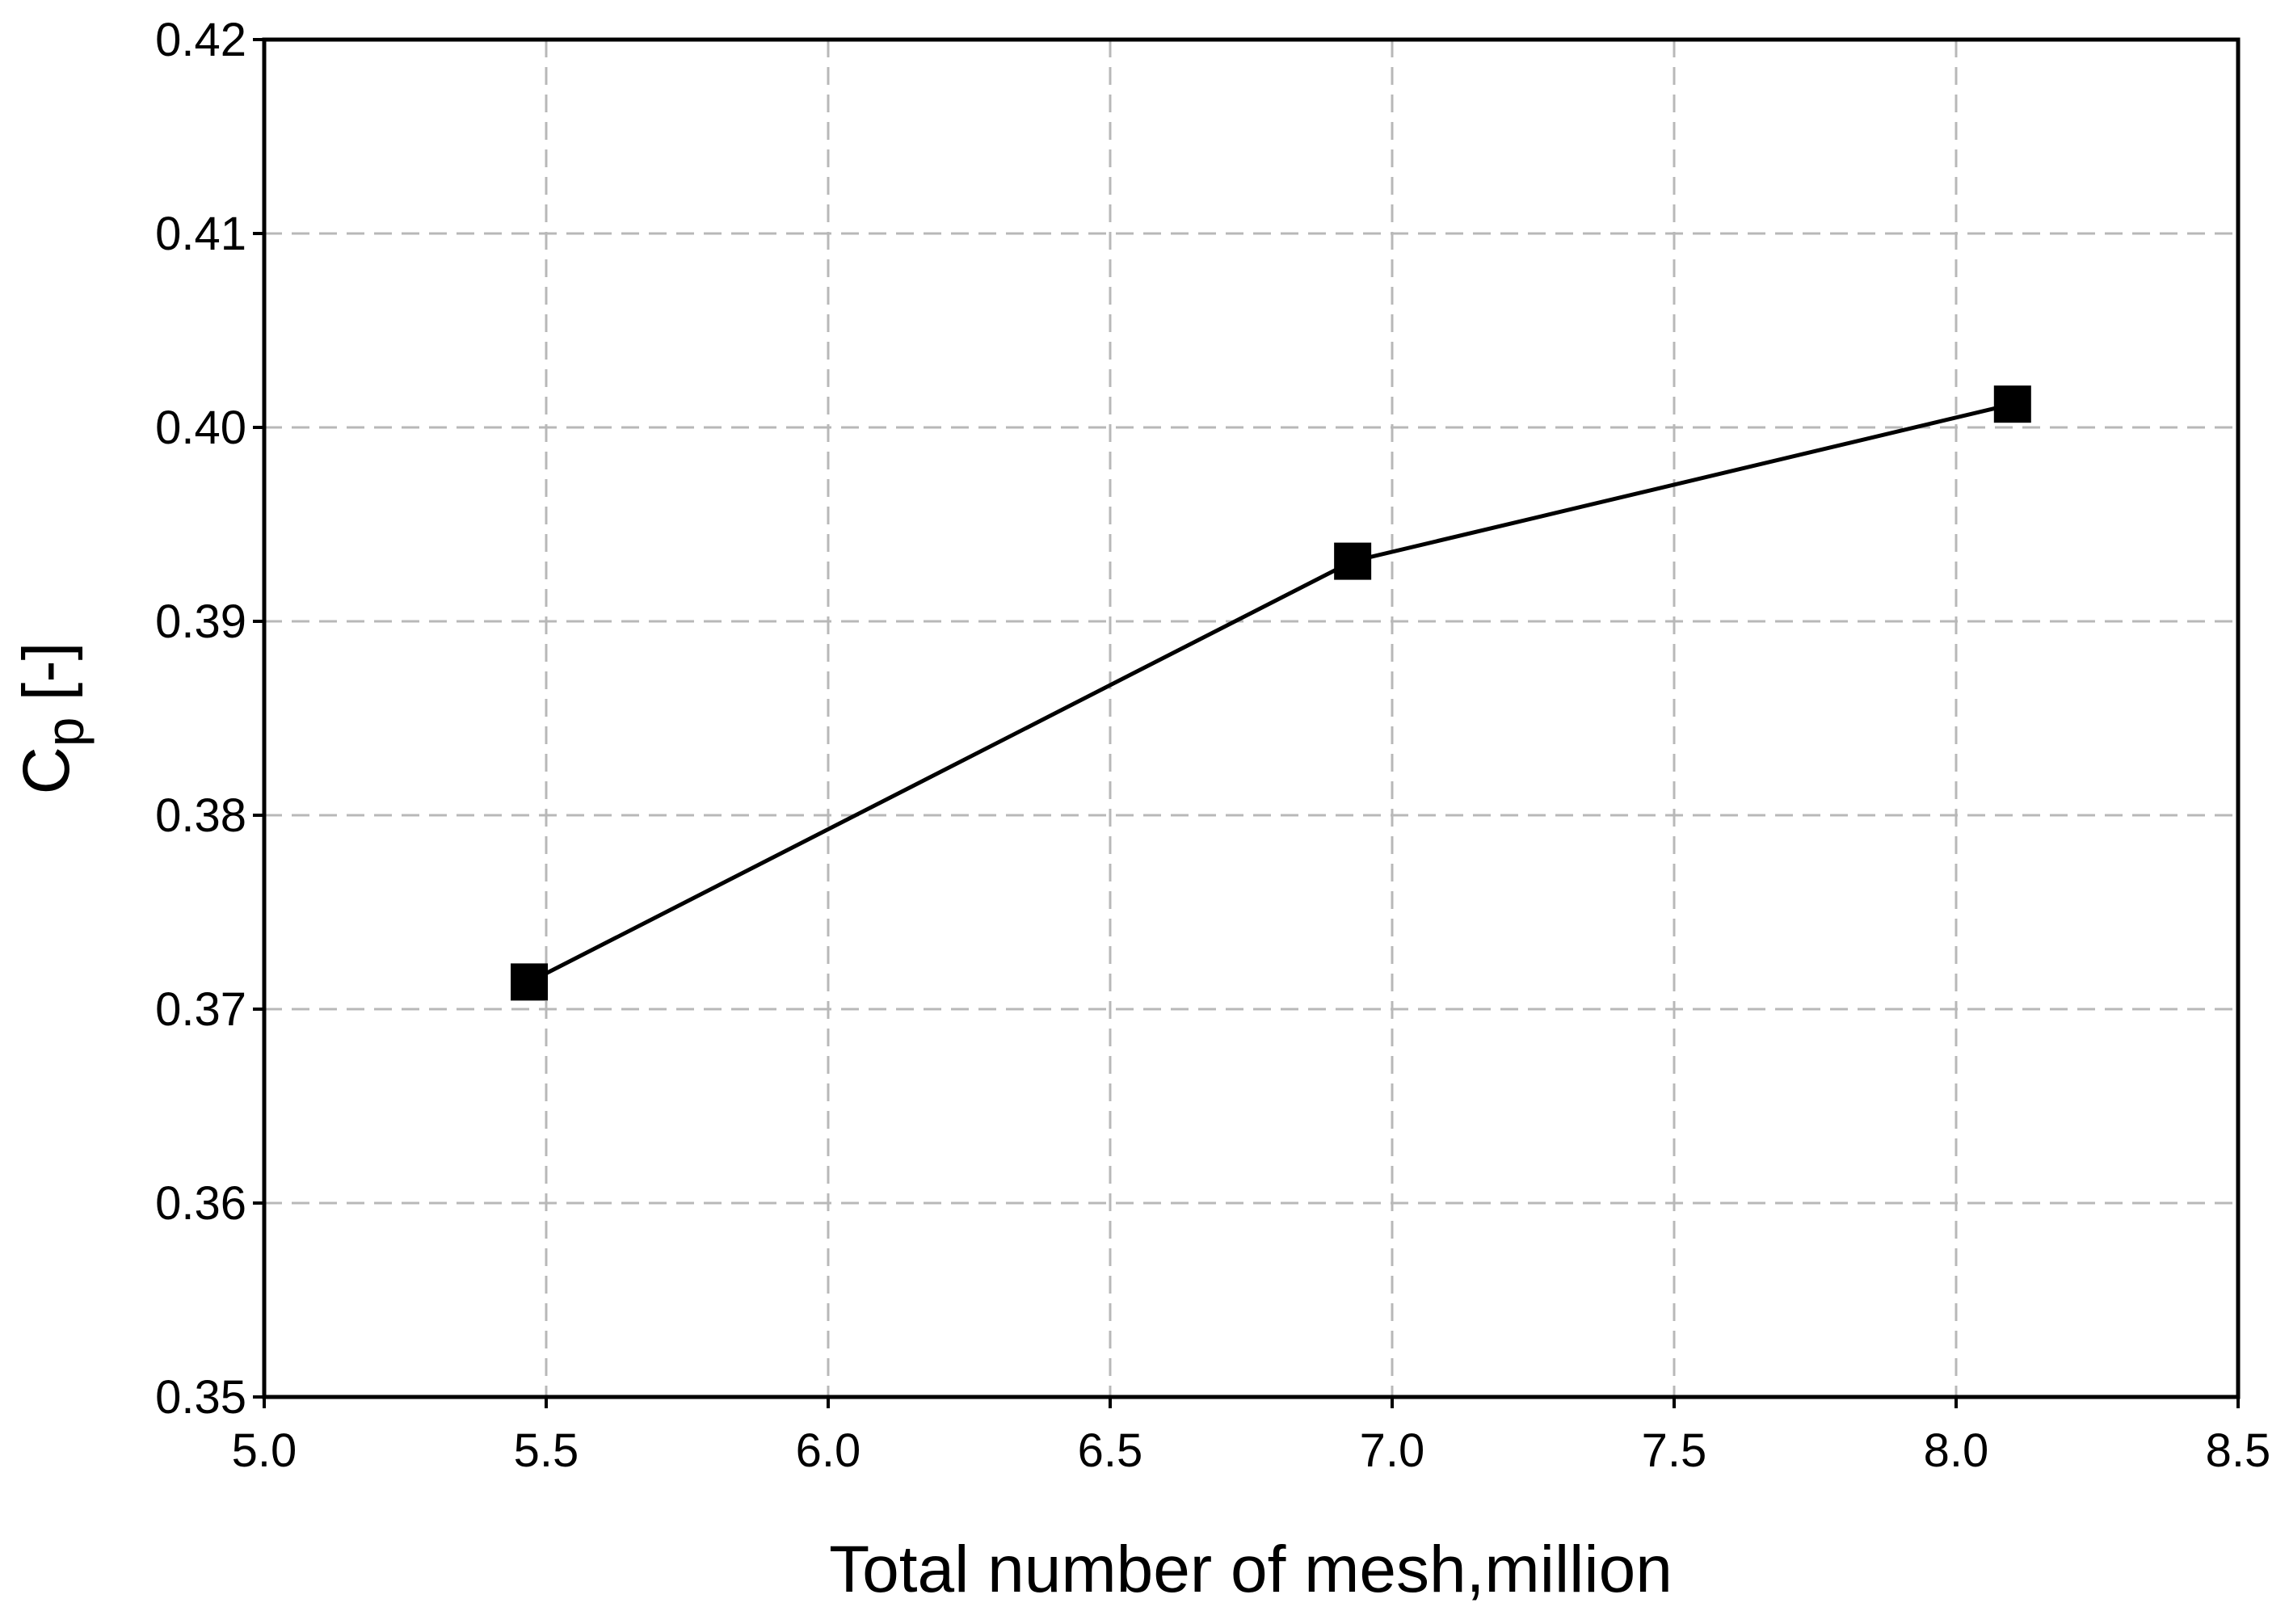  I want to click on y-tick-label: 0.41, so click(200, 234).